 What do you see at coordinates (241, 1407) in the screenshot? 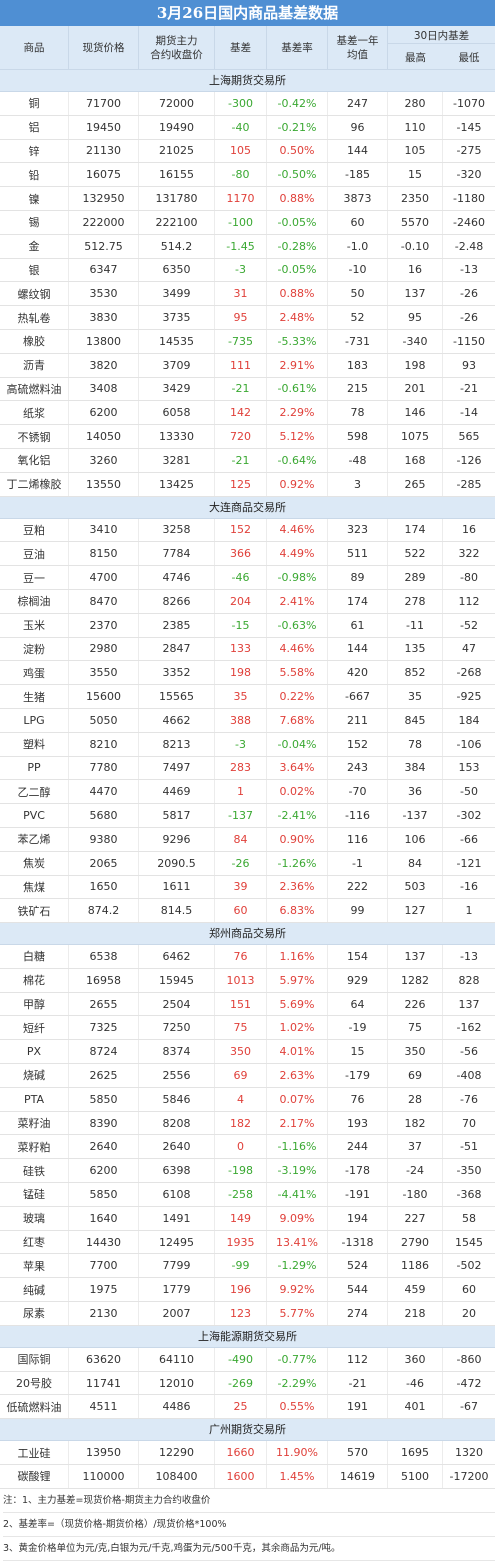
I see `cell-basis: 25` at bounding box center [241, 1407].